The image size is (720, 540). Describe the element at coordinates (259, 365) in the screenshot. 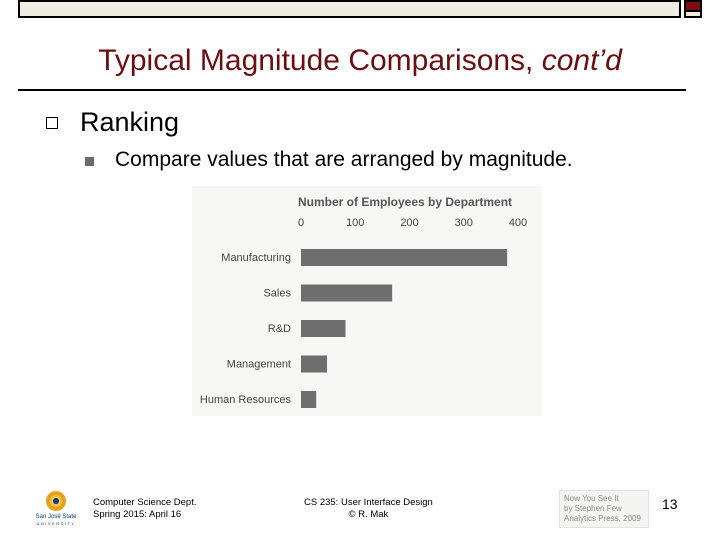

I see `category-label: Management` at that location.